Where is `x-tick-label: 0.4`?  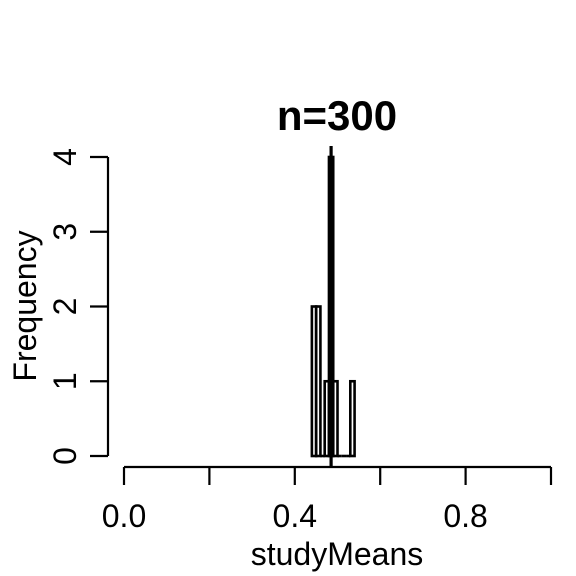 x-tick-label: 0.4 is located at coordinates (295, 516).